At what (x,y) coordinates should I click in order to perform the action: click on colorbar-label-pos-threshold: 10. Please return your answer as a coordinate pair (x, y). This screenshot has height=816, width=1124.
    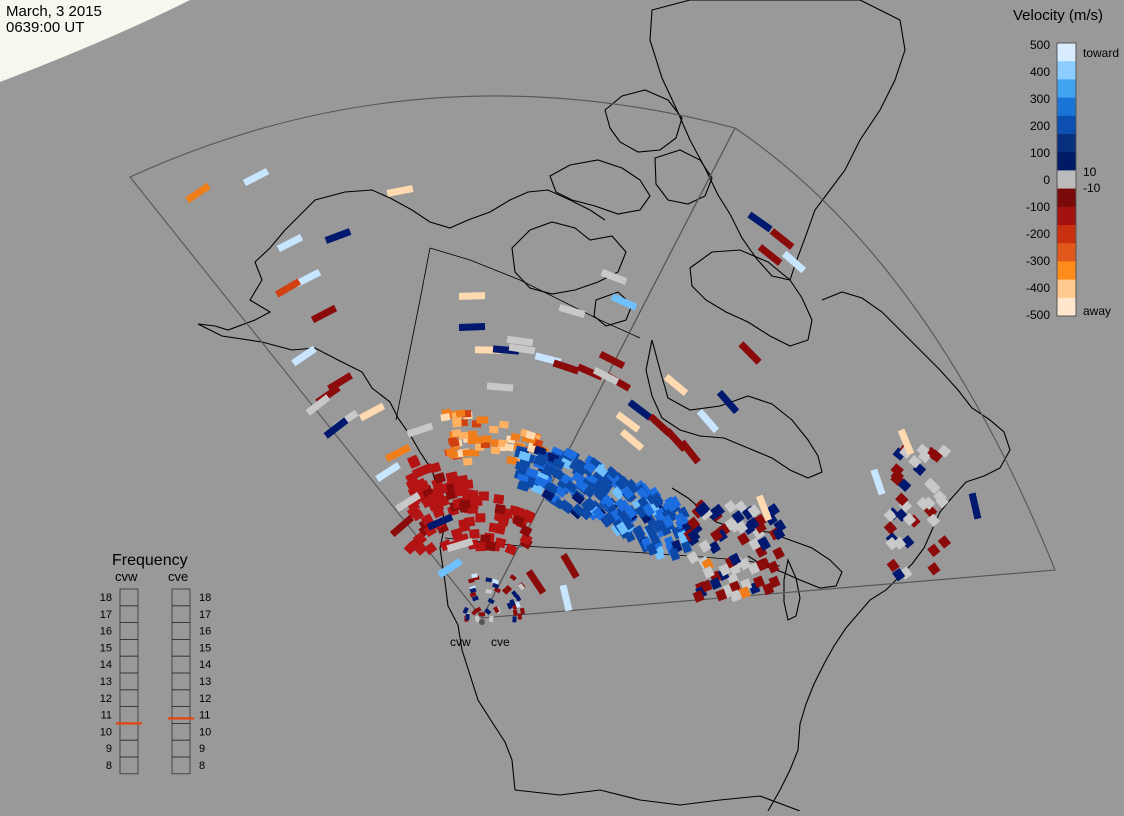
    Looking at the image, I should click on (1090, 172).